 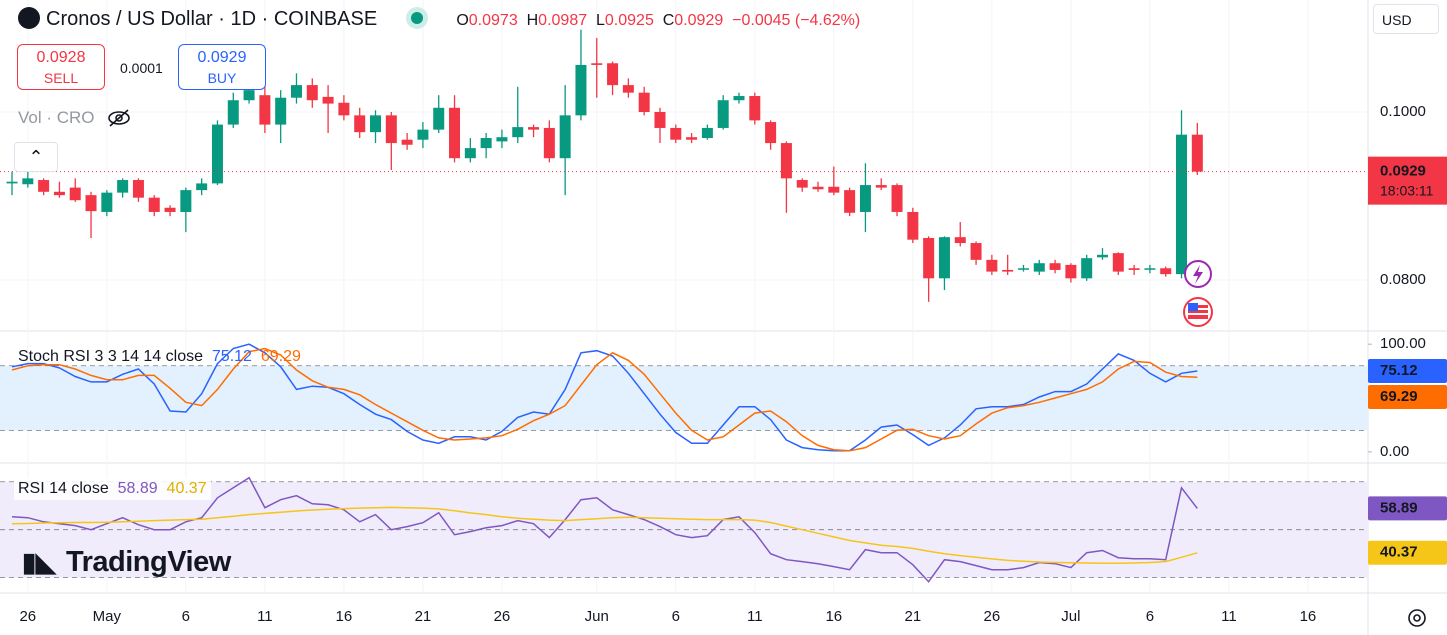 I want to click on value-badge: 58.89, so click(x=1399, y=507).